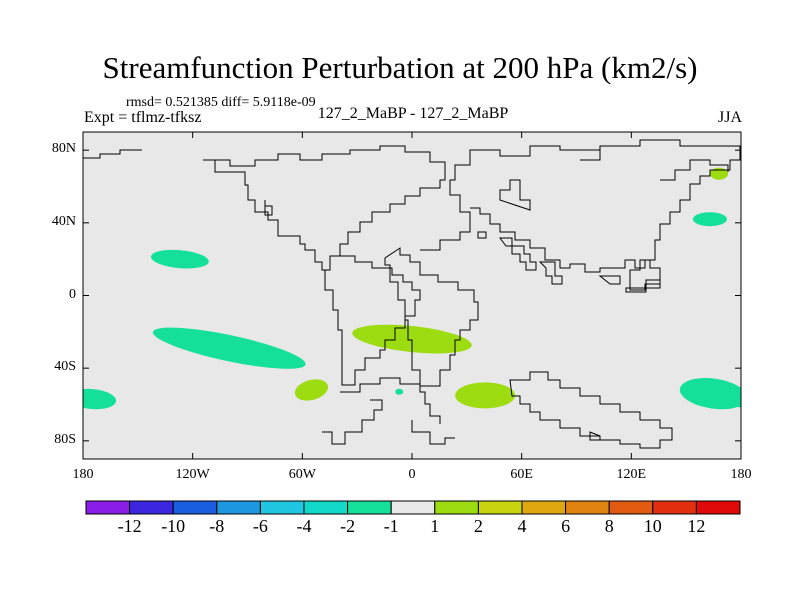 This screenshot has width=800, height=600. Describe the element at coordinates (173, 526) in the screenshot. I see `colorbar-label: -10` at that location.